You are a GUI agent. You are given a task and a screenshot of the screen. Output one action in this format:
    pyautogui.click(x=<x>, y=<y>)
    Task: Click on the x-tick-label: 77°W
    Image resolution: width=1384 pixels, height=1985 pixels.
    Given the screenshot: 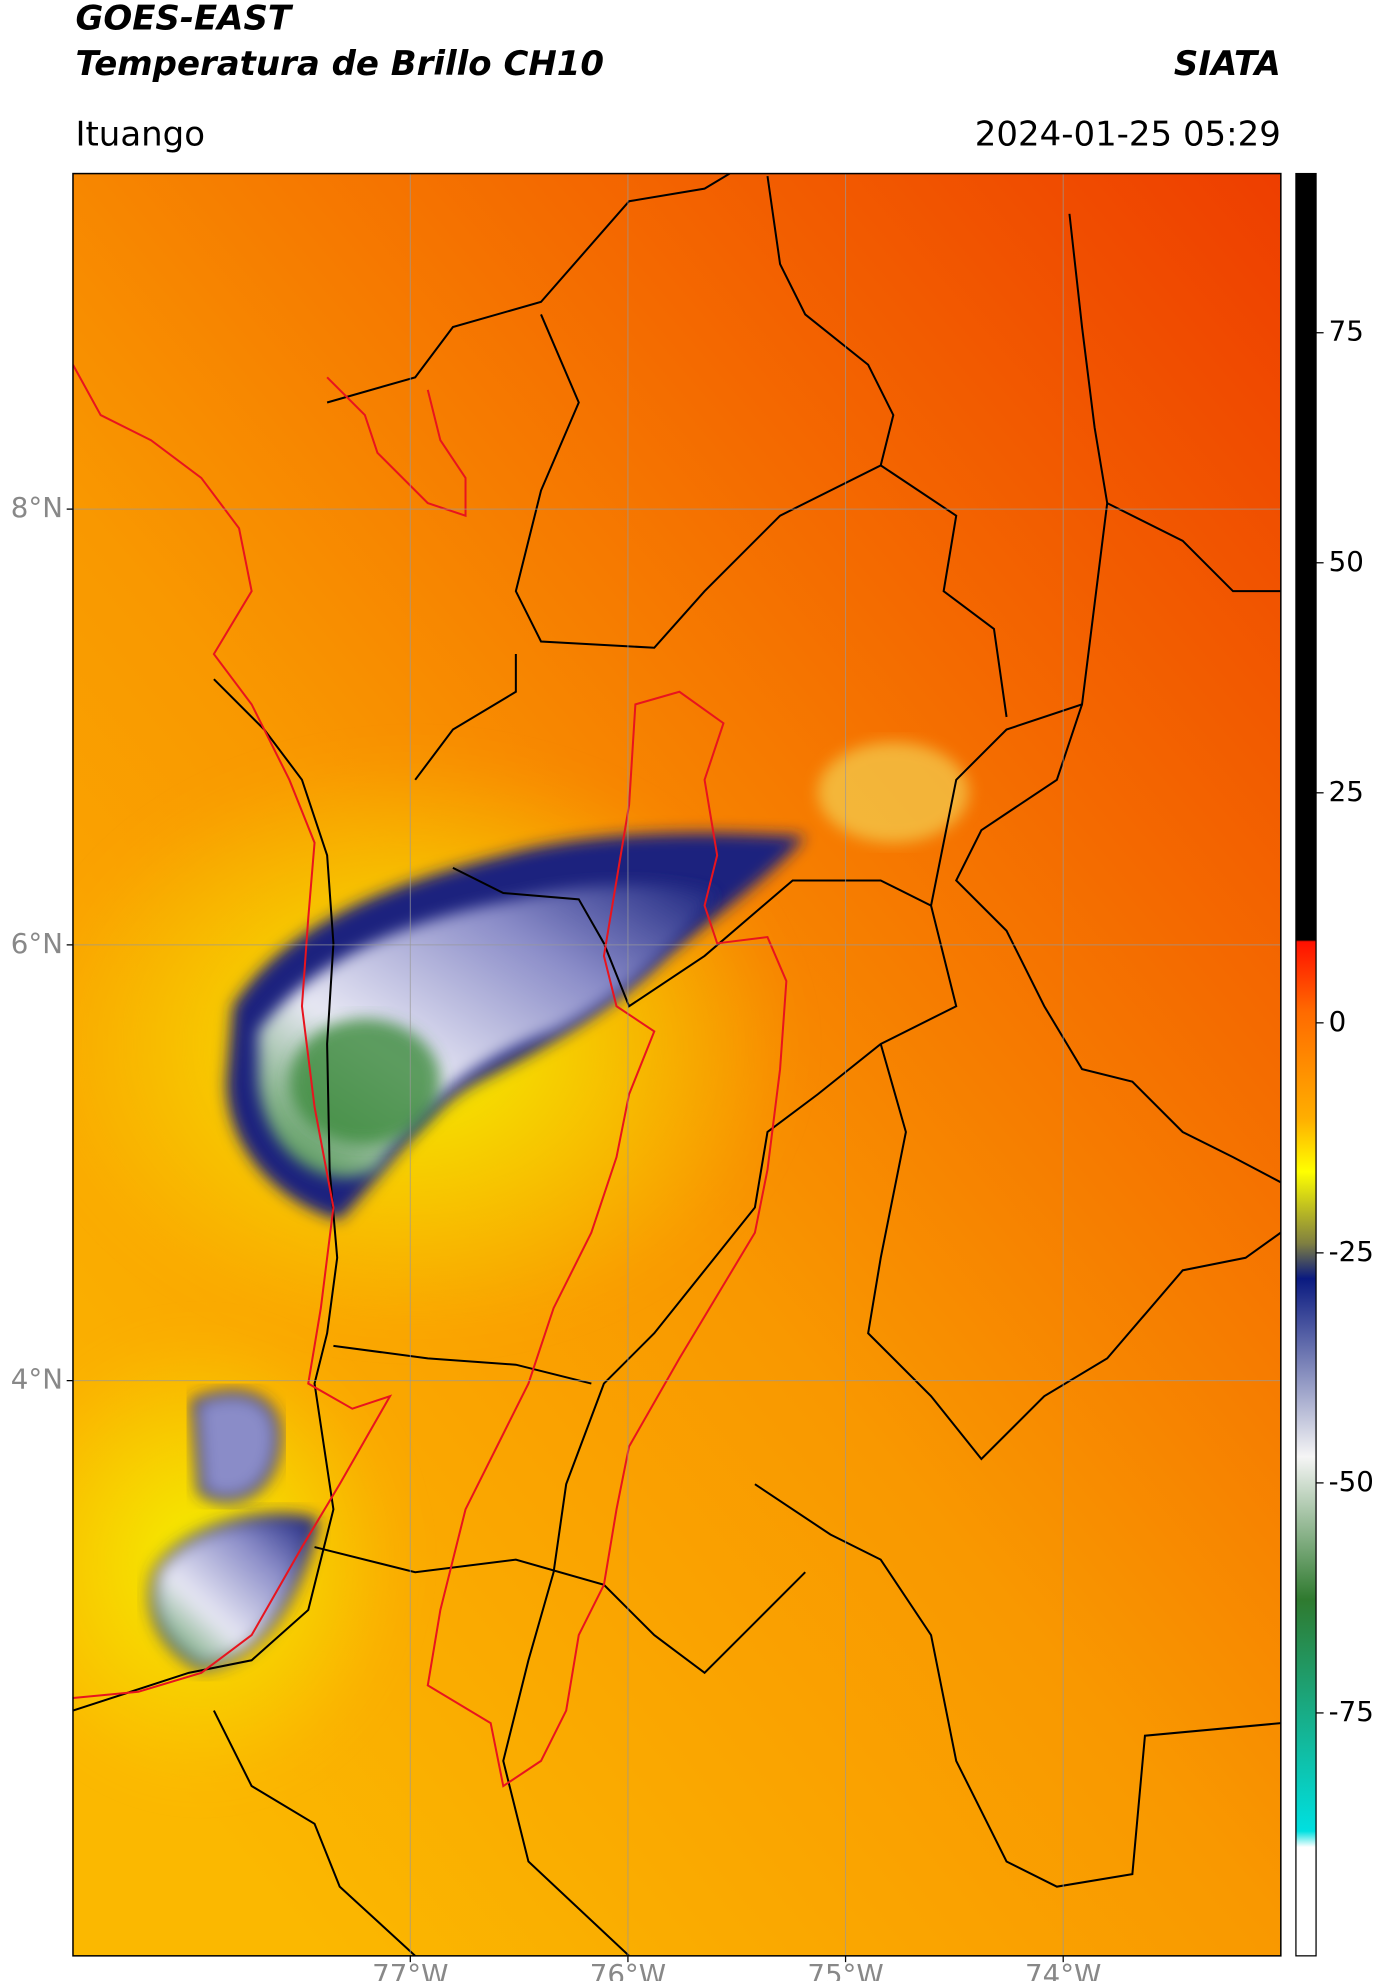 What is the action you would take?
    pyautogui.click(x=410, y=1969)
    